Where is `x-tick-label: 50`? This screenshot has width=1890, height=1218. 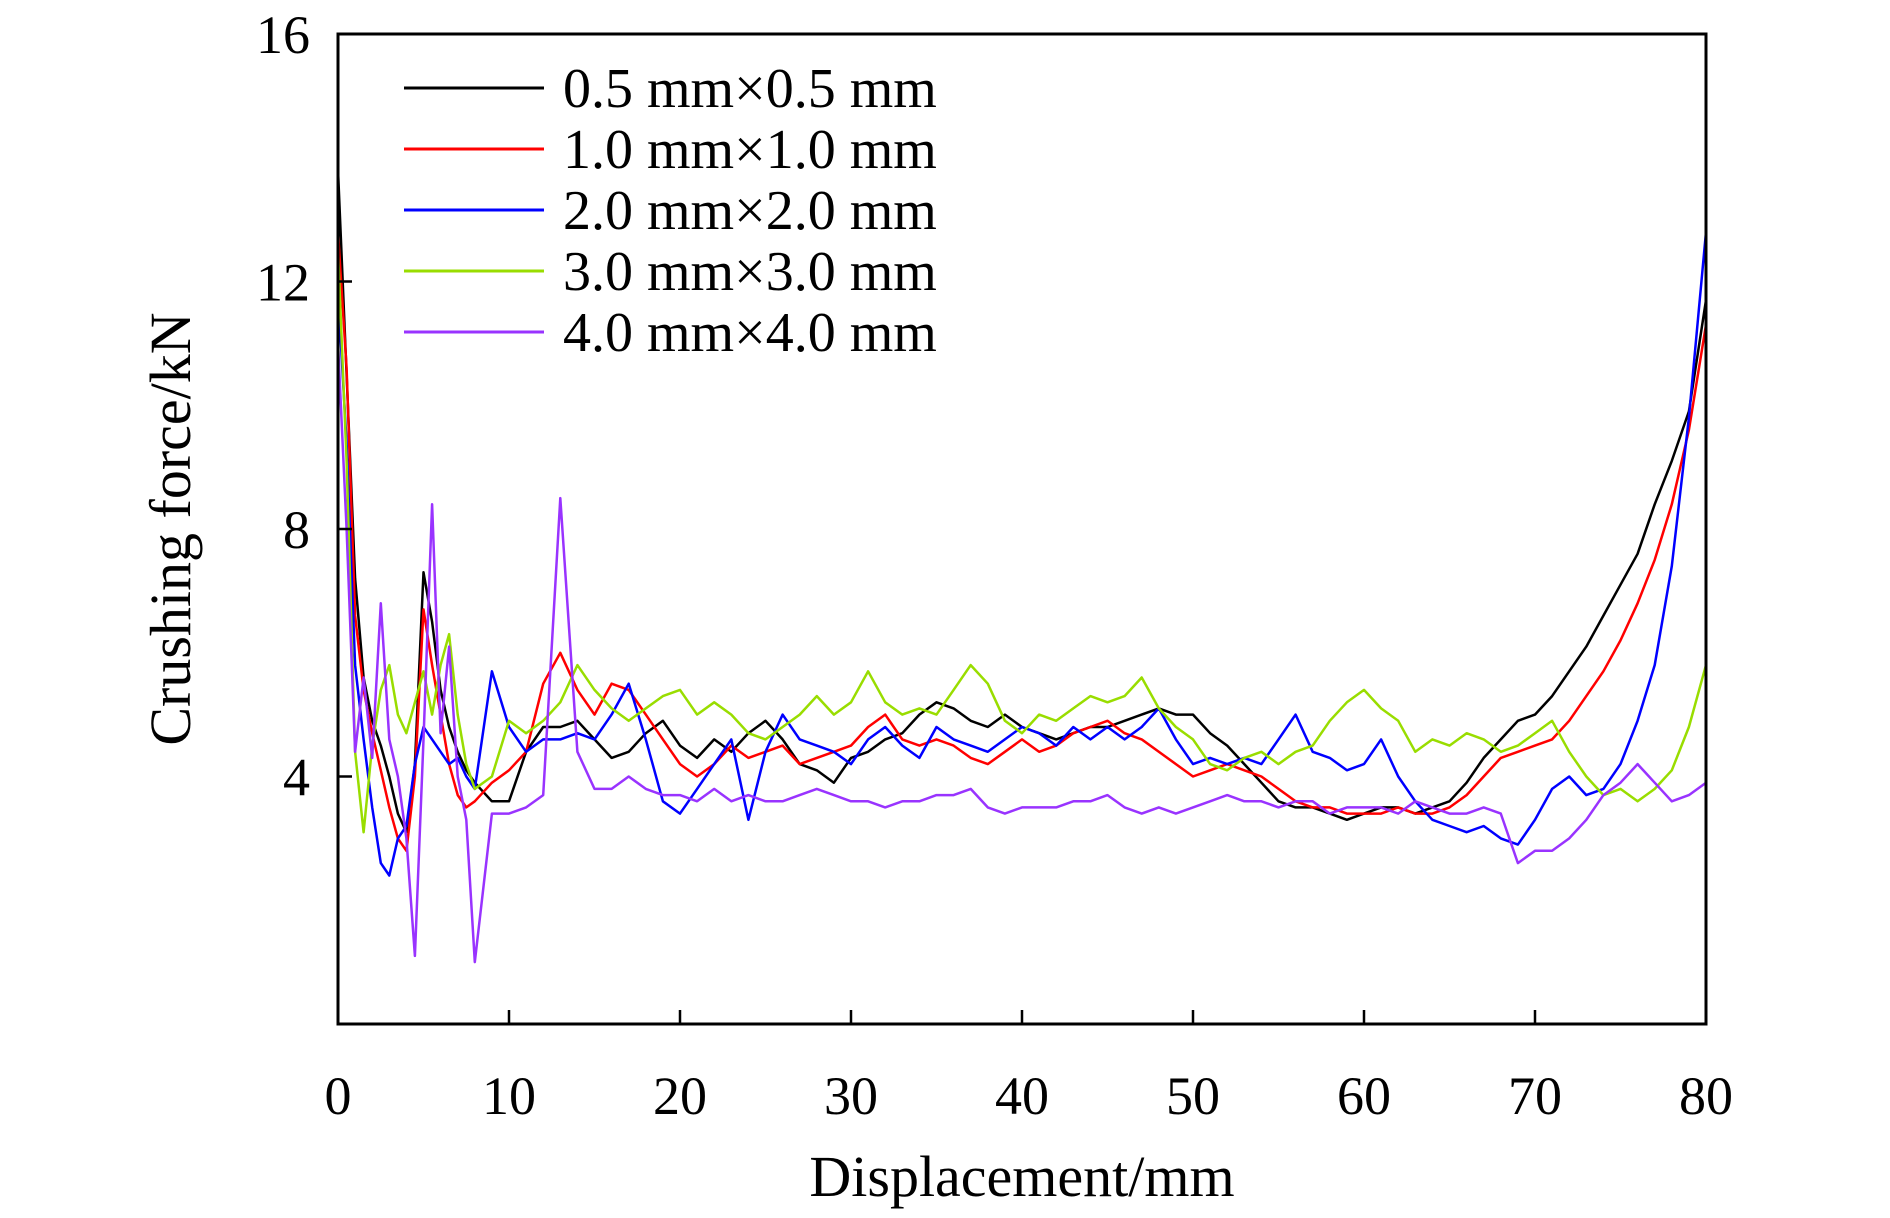
x-tick-label: 50 is located at coordinates (1193, 1096).